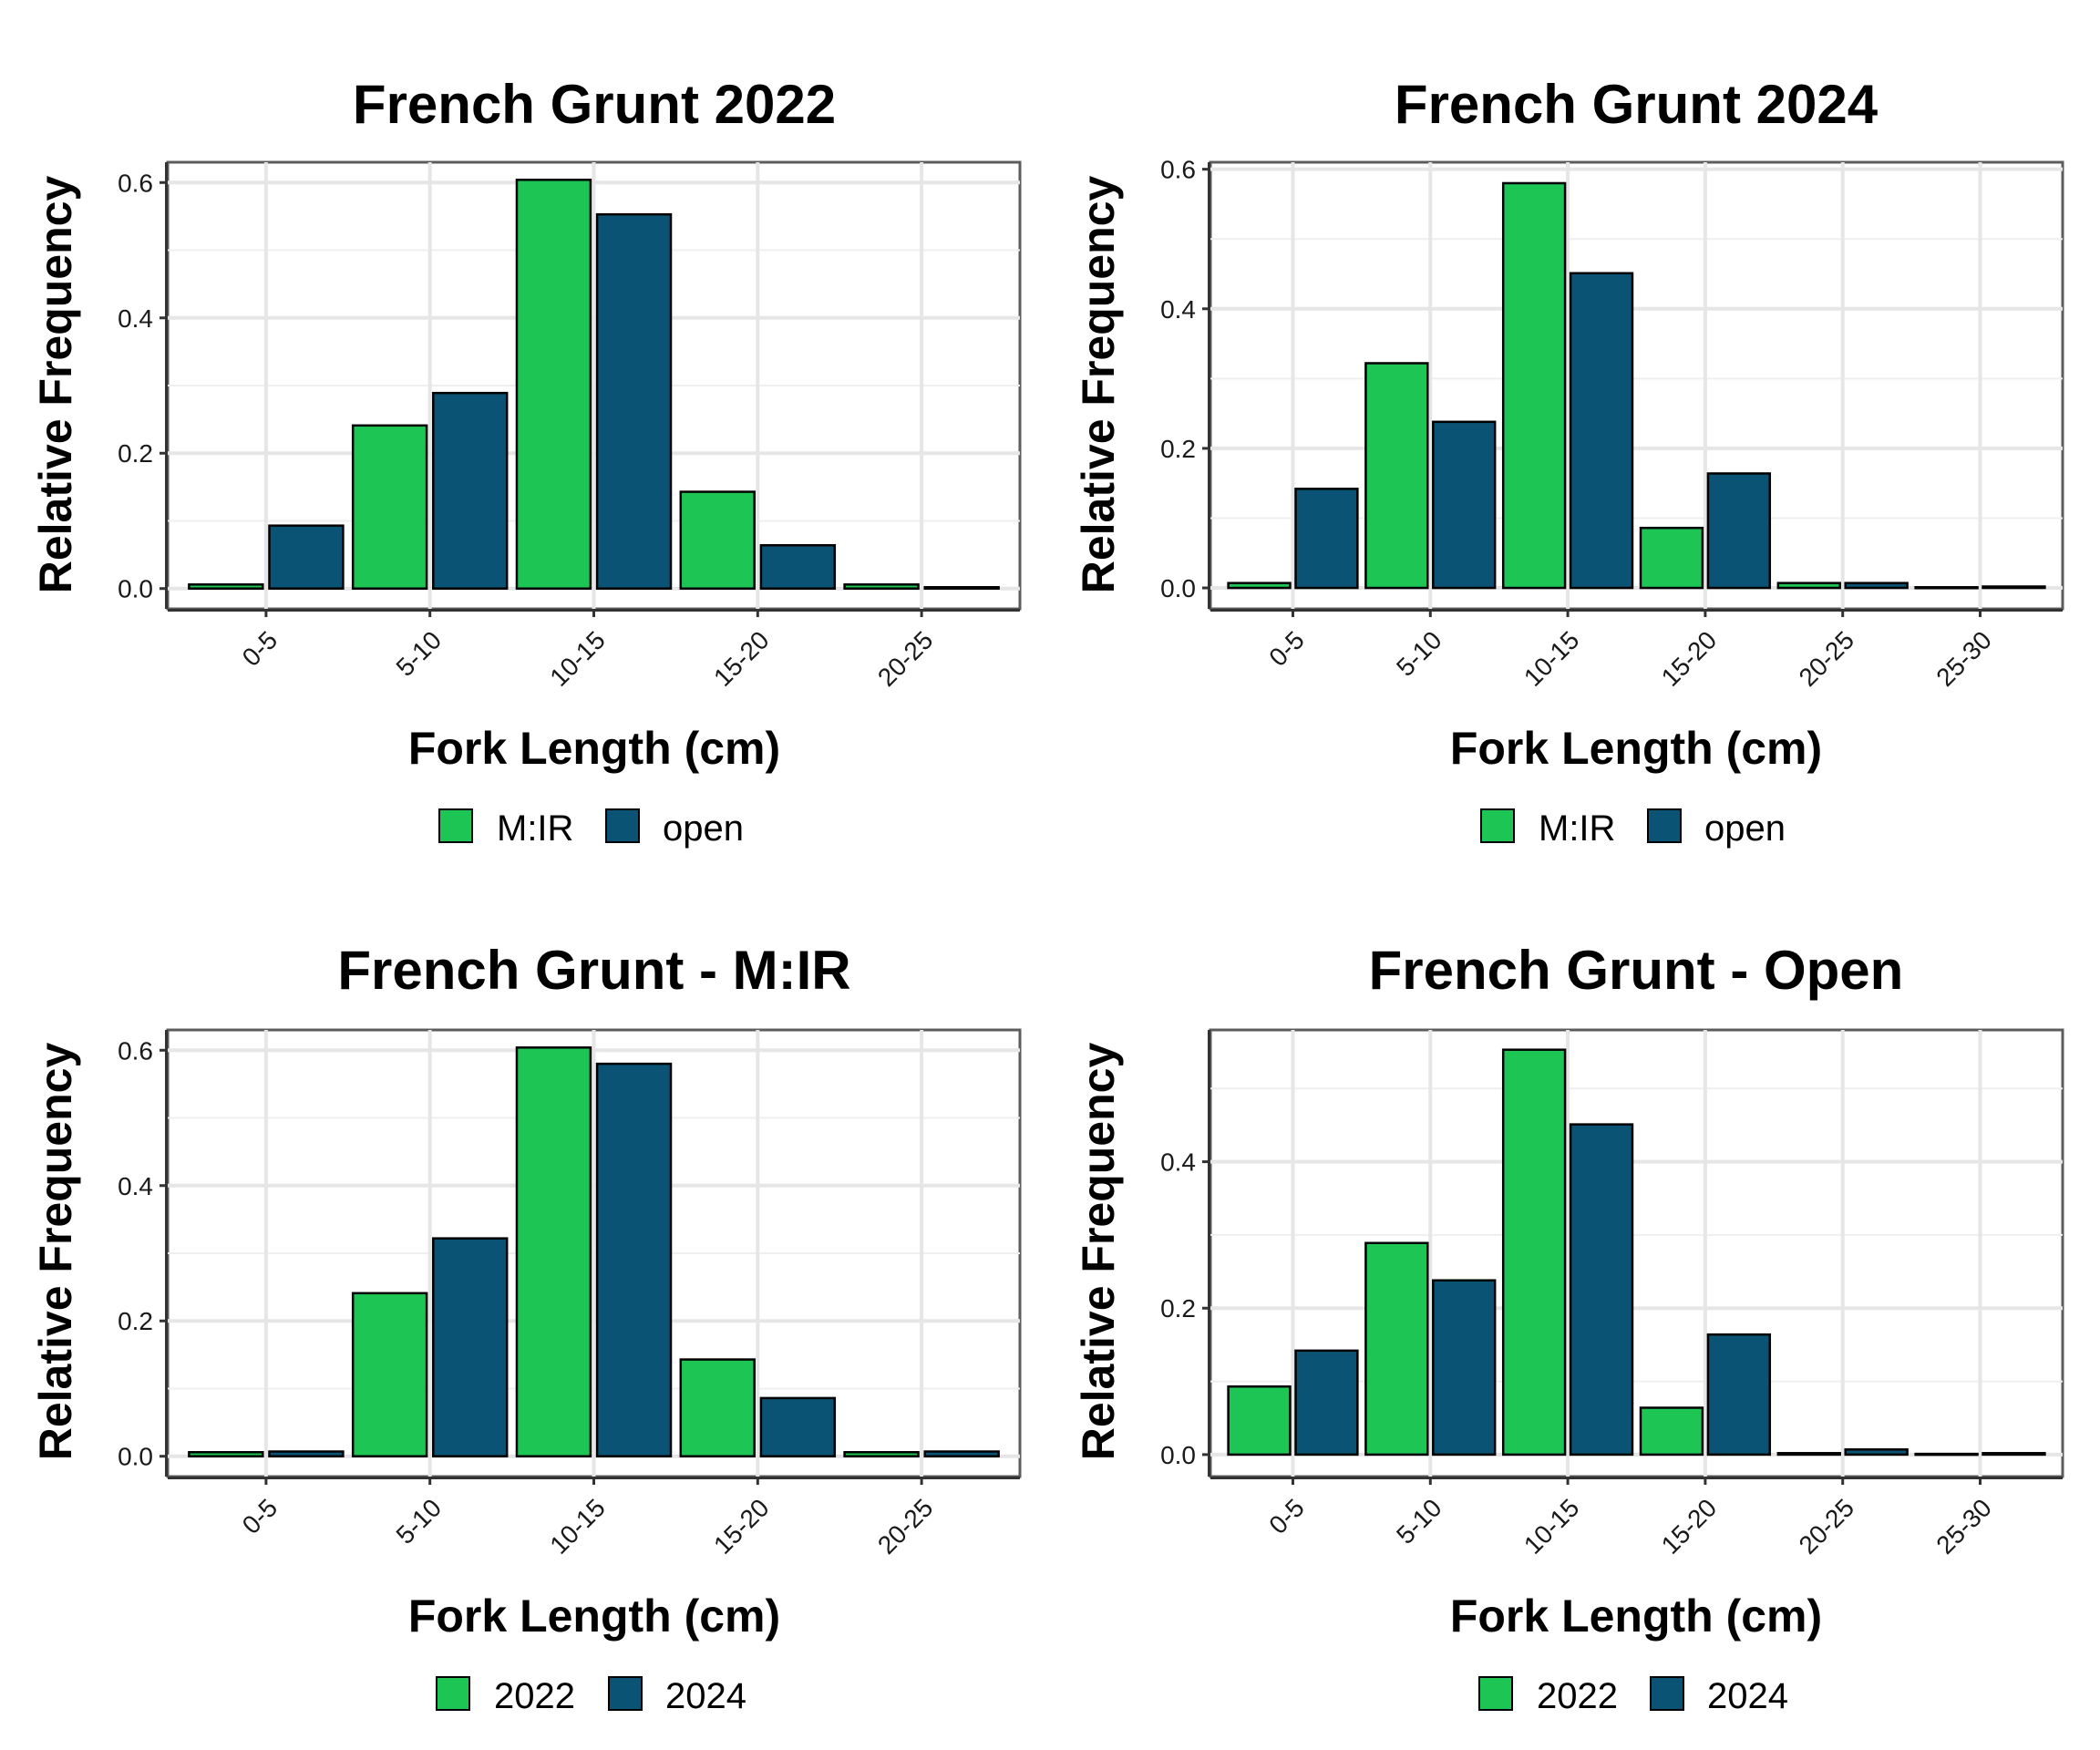 The height and width of the screenshot is (1750, 2100). I want to click on chart-title: French Grunt 2022, so click(595, 105).